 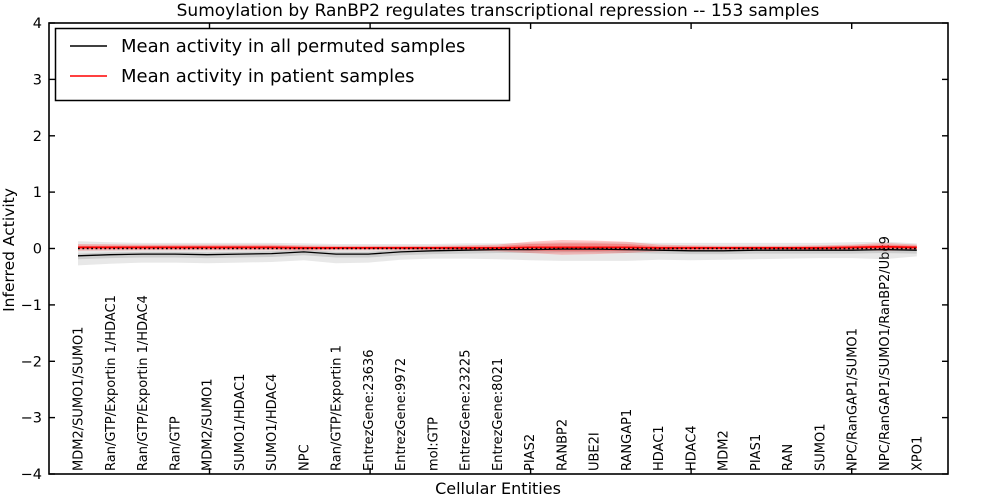 What do you see at coordinates (659, 448) in the screenshot?
I see `entity-label: HDAC1` at bounding box center [659, 448].